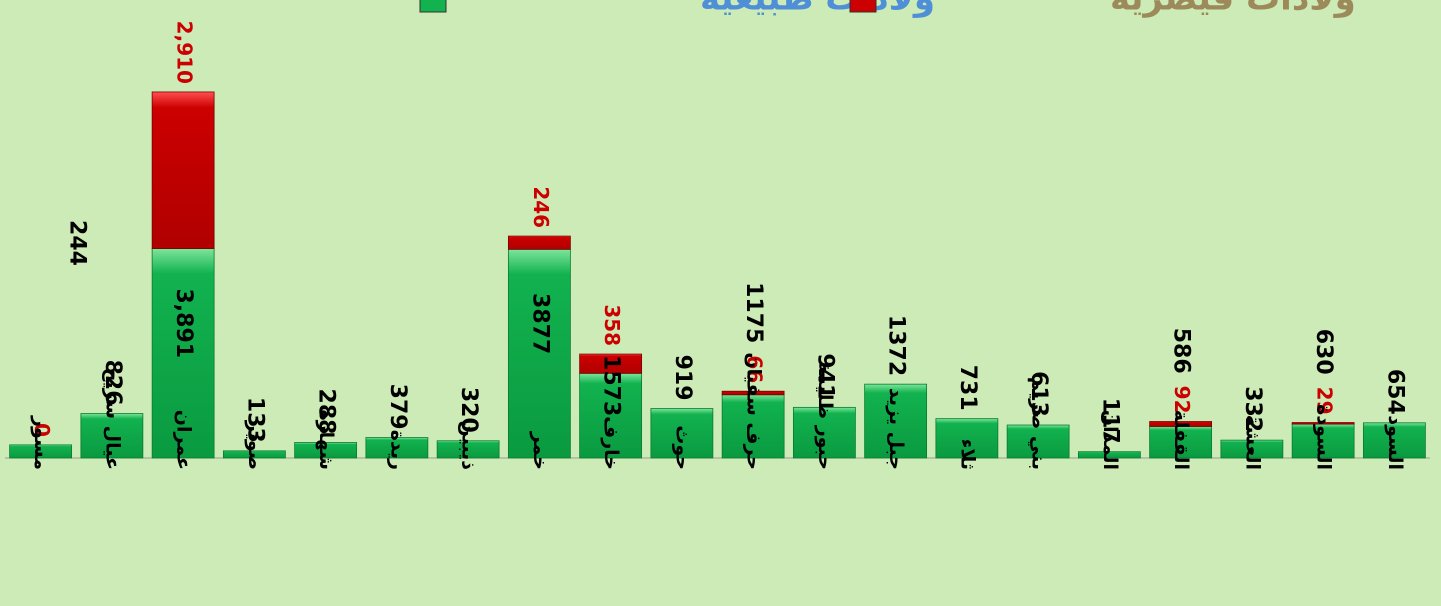 Image resolution: width=1441 pixels, height=606 pixels. What do you see at coordinates (326, 412) in the screenshot?
I see `value-label: 288` at bounding box center [326, 412].